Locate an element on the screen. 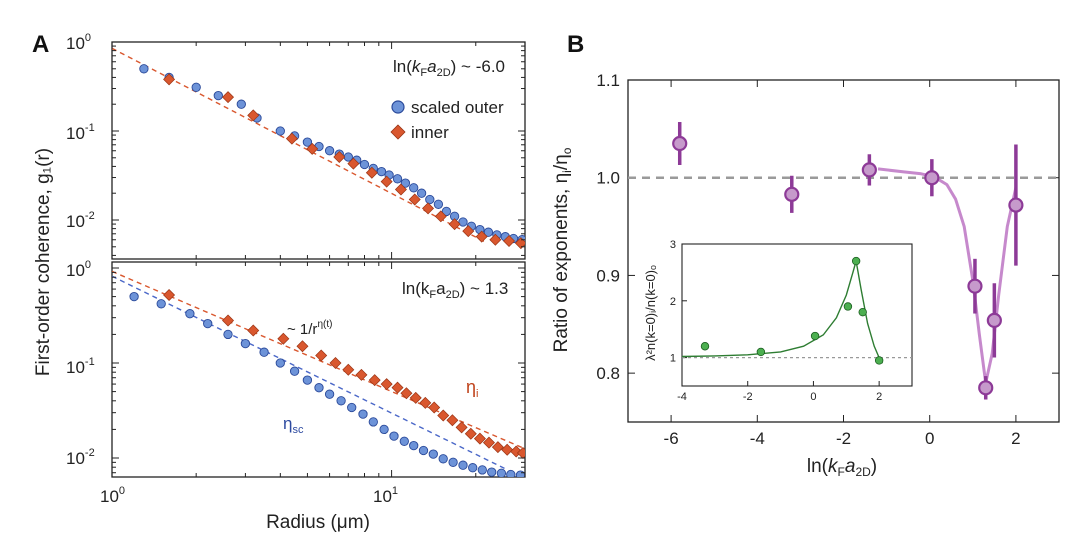 The width and height of the screenshot is (1080, 549). a-legend: scaled outer inner is located at coordinates (447, 120).